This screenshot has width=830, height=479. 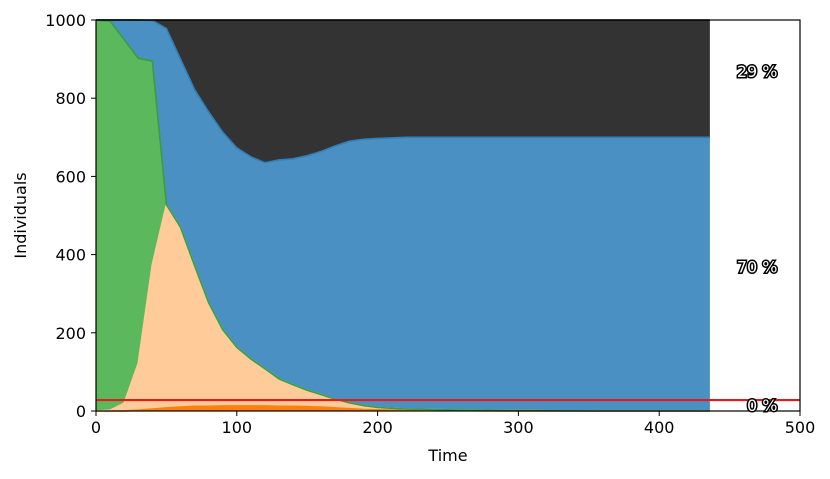 What do you see at coordinates (377, 427) in the screenshot?
I see `x-tick-label: 200` at bounding box center [377, 427].